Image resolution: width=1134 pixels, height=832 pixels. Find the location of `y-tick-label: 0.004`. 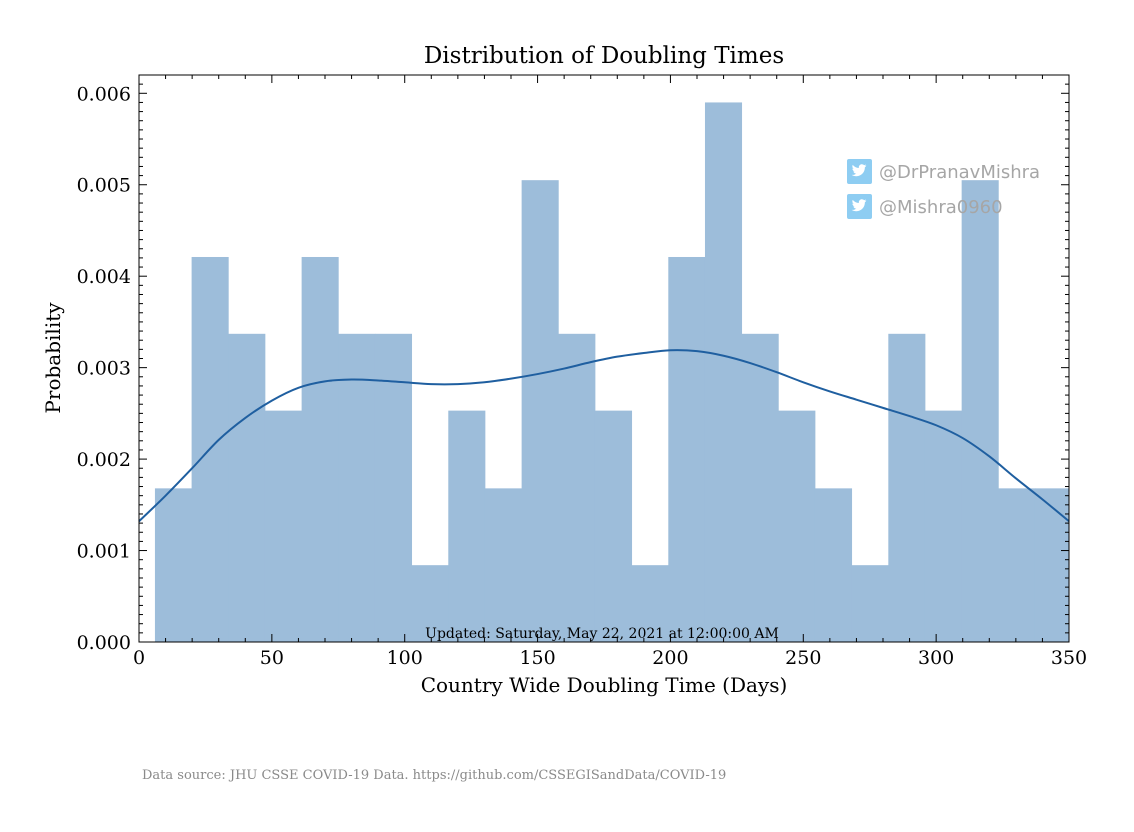

y-tick-label: 0.004 is located at coordinates (104, 277).